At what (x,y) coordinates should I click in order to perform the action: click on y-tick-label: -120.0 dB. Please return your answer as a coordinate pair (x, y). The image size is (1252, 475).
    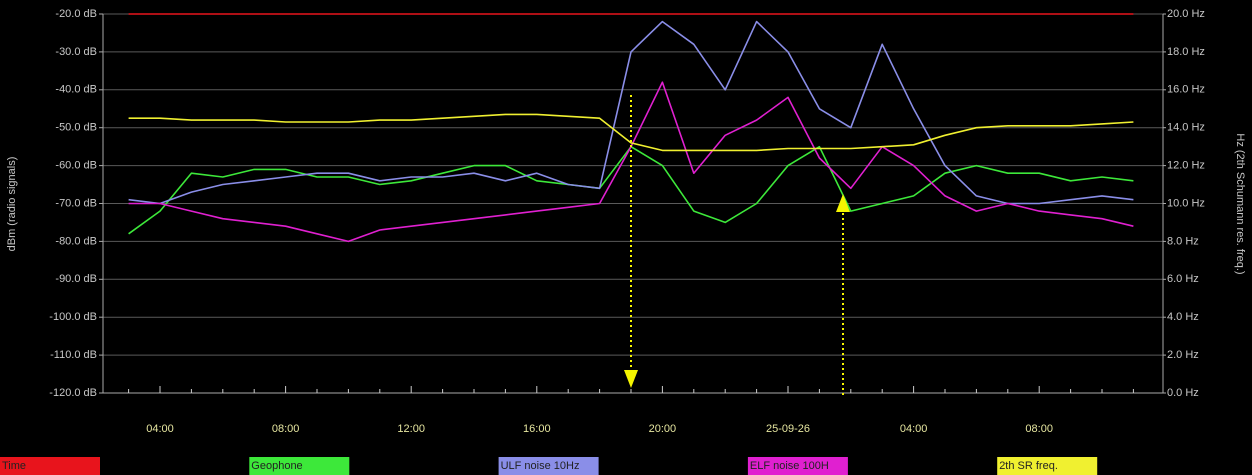
    Looking at the image, I should click on (73, 393).